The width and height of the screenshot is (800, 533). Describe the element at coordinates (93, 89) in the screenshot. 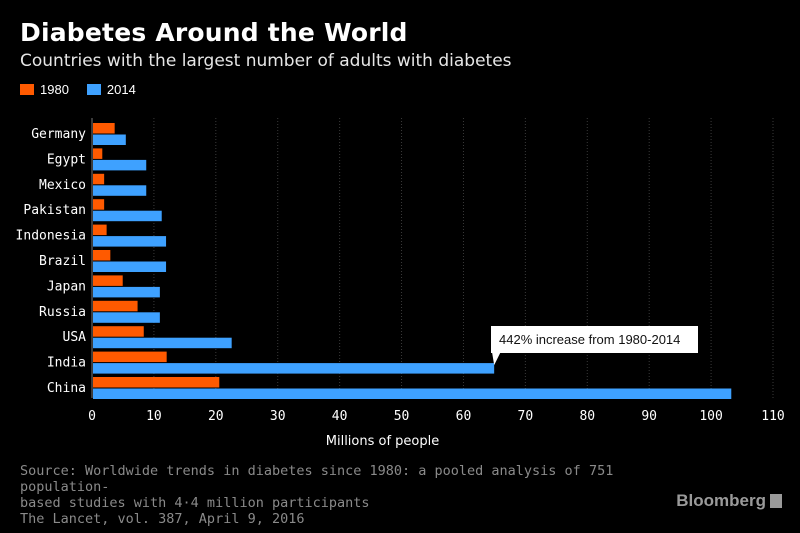

I see `legend-swatch-2014` at that location.